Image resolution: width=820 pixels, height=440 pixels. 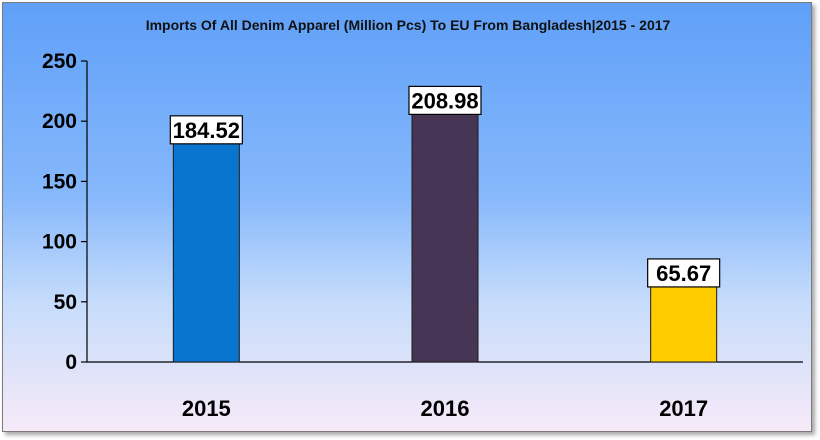 I want to click on data-label: 65.67, so click(x=683, y=273).